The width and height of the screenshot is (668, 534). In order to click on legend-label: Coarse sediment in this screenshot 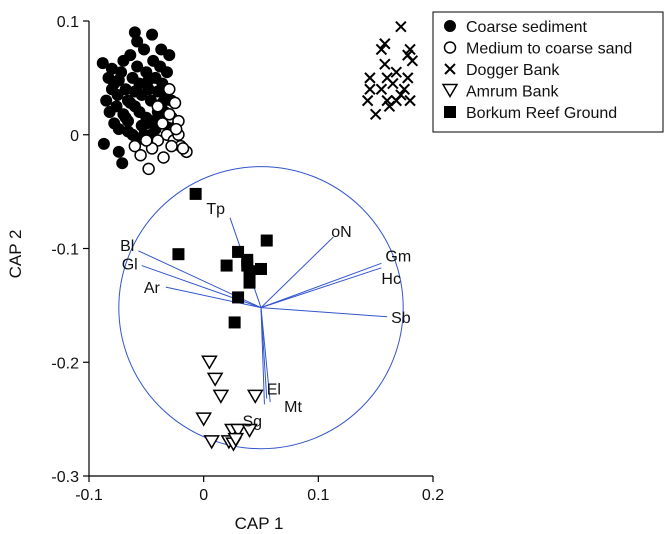, I will do `click(527, 27)`.